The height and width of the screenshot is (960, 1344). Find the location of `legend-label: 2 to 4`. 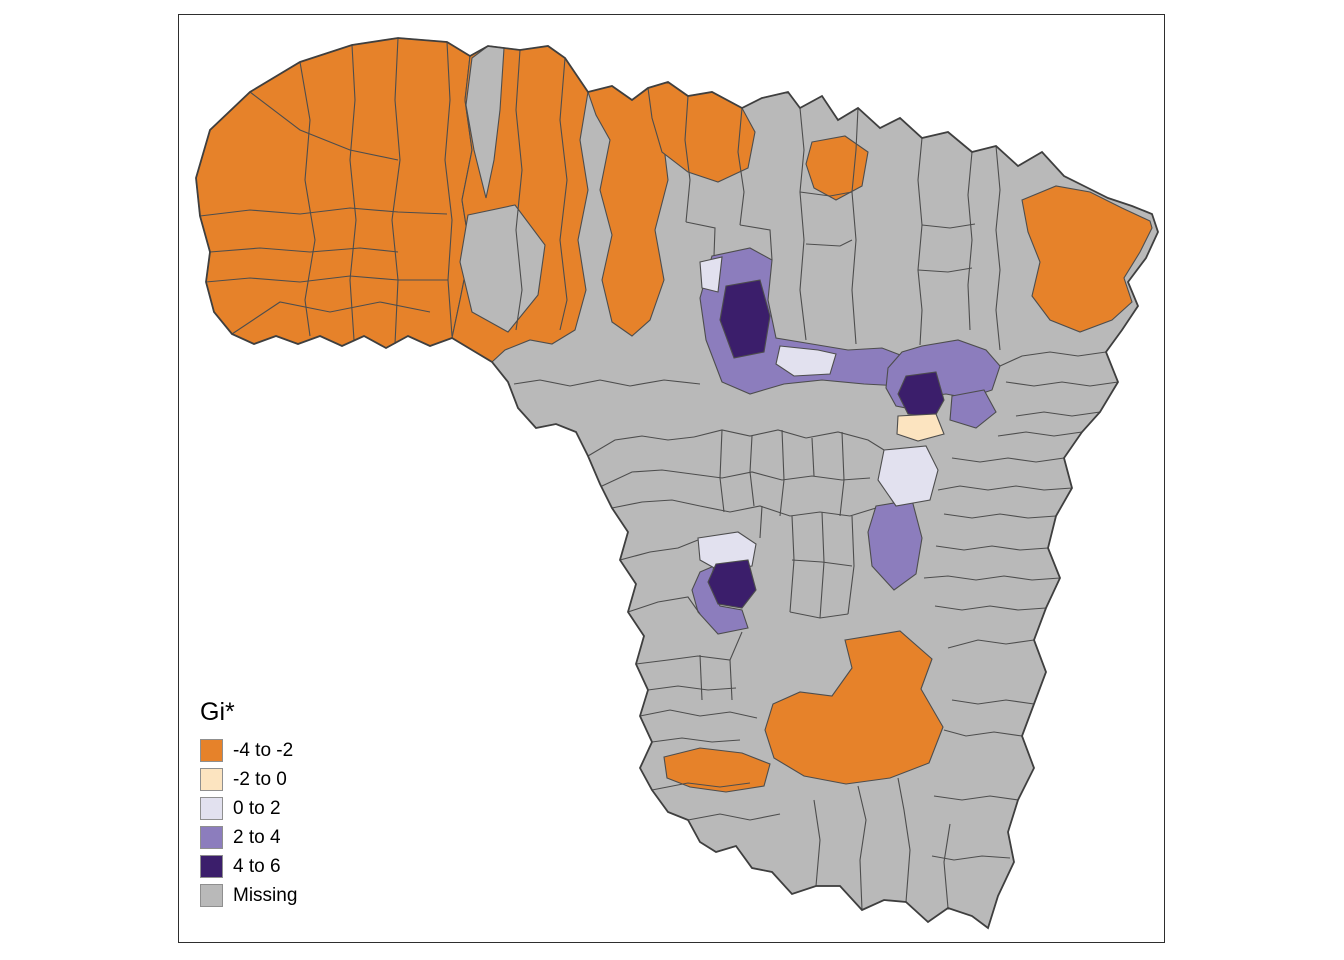

legend-label: 2 to 4 is located at coordinates (257, 837).